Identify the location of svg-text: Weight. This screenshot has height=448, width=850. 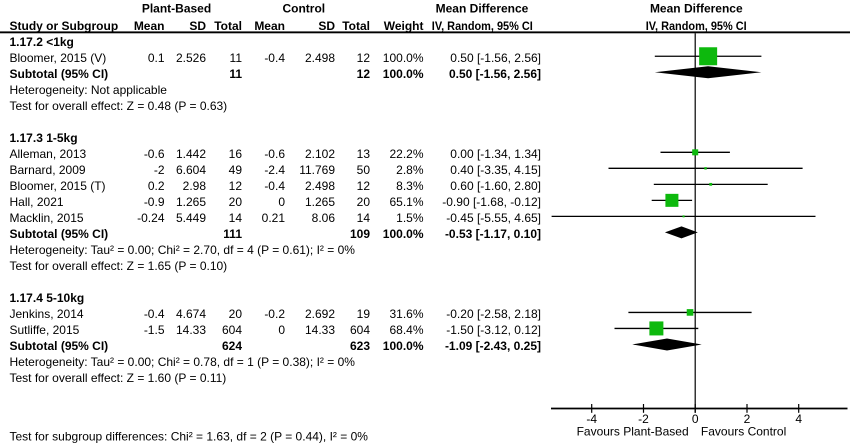
(404, 26).